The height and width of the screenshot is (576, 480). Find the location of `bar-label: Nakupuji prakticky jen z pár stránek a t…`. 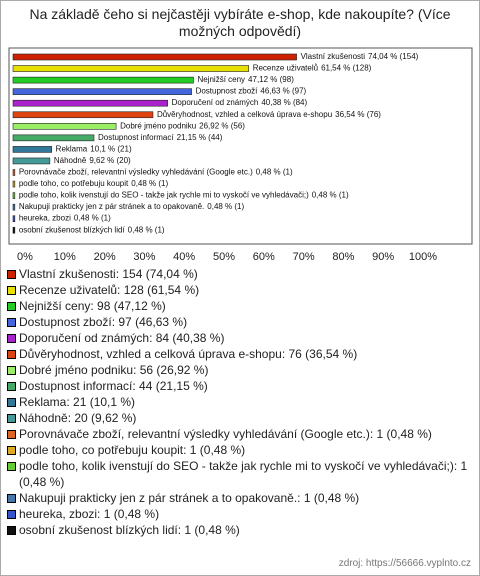

bar-label: Nakupuji prakticky jen z pár stránek a t… is located at coordinates (132, 206).